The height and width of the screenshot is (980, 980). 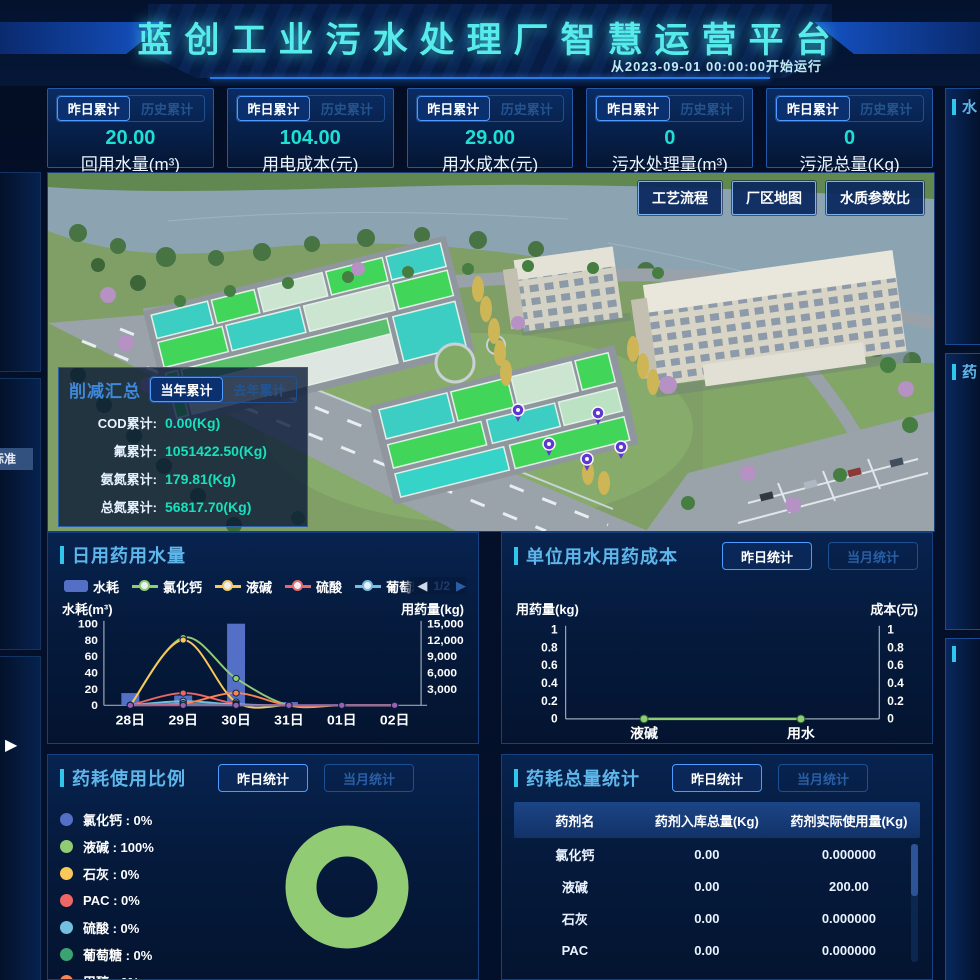 What do you see at coordinates (680, 198) in the screenshot?
I see `process-flow-button: 工艺流程` at bounding box center [680, 198].